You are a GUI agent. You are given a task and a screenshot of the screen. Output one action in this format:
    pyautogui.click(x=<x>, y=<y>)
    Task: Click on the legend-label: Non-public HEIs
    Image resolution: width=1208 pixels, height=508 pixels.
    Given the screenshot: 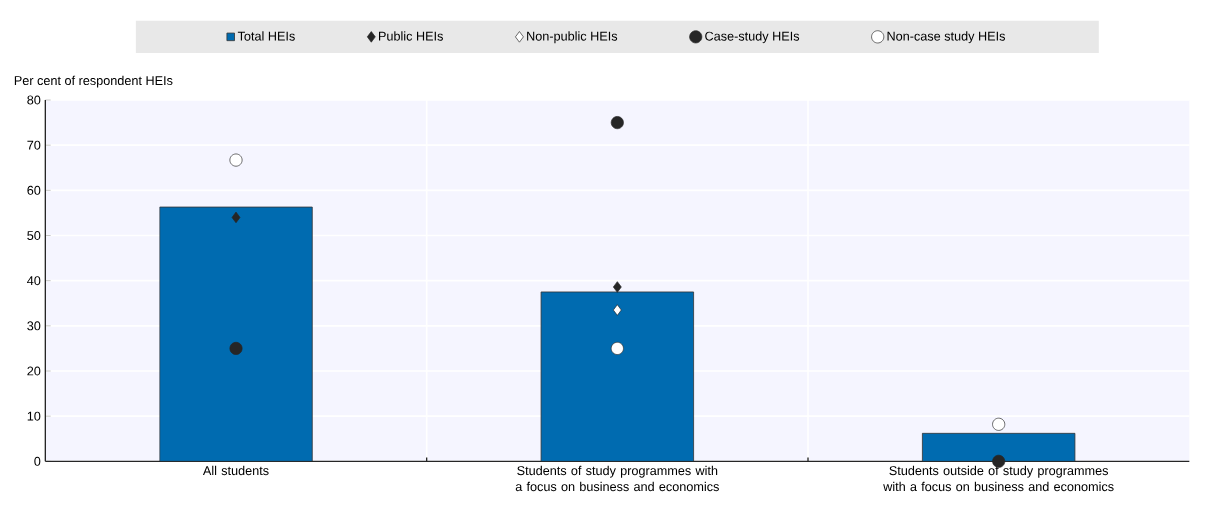 What is the action you would take?
    pyautogui.click(x=572, y=37)
    